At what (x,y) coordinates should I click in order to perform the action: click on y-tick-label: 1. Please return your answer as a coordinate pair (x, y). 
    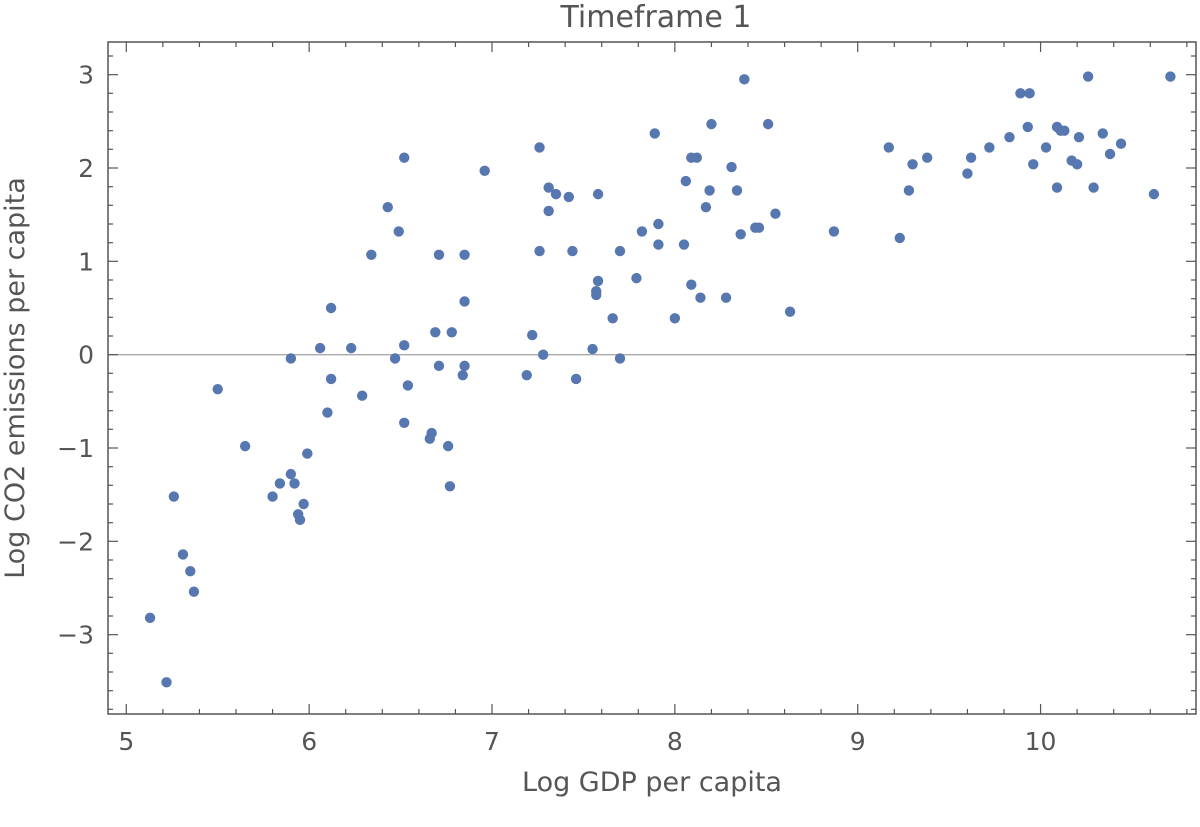
    Looking at the image, I should click on (86, 261).